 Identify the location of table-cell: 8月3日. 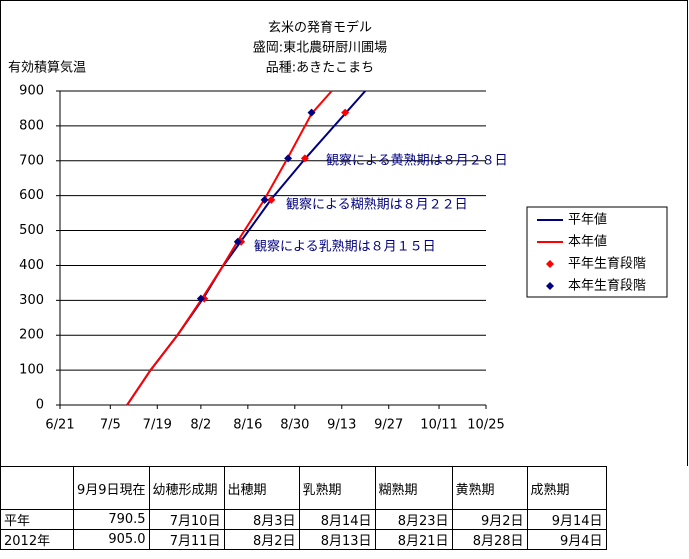
(261, 519).